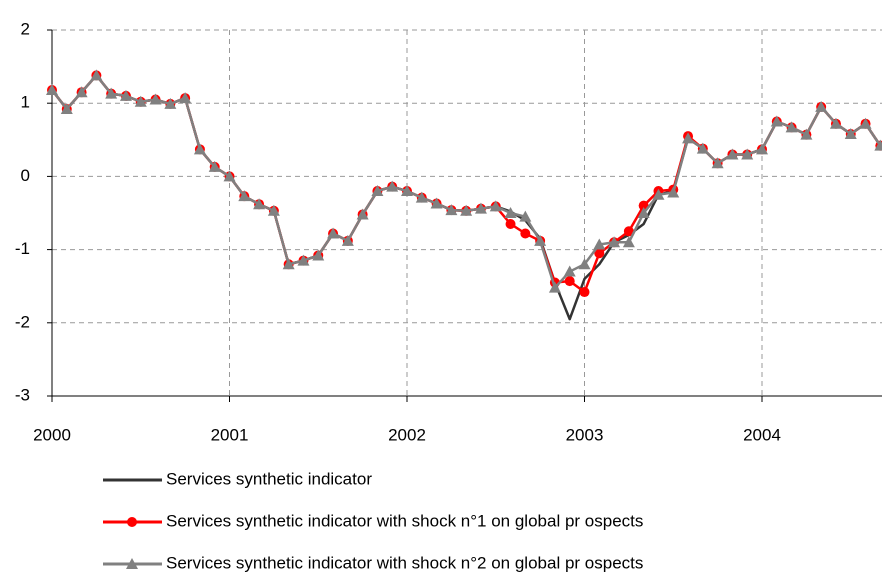 The image size is (882, 574). What do you see at coordinates (269, 478) in the screenshot?
I see `legend-label: Services synthetic indicator` at bounding box center [269, 478].